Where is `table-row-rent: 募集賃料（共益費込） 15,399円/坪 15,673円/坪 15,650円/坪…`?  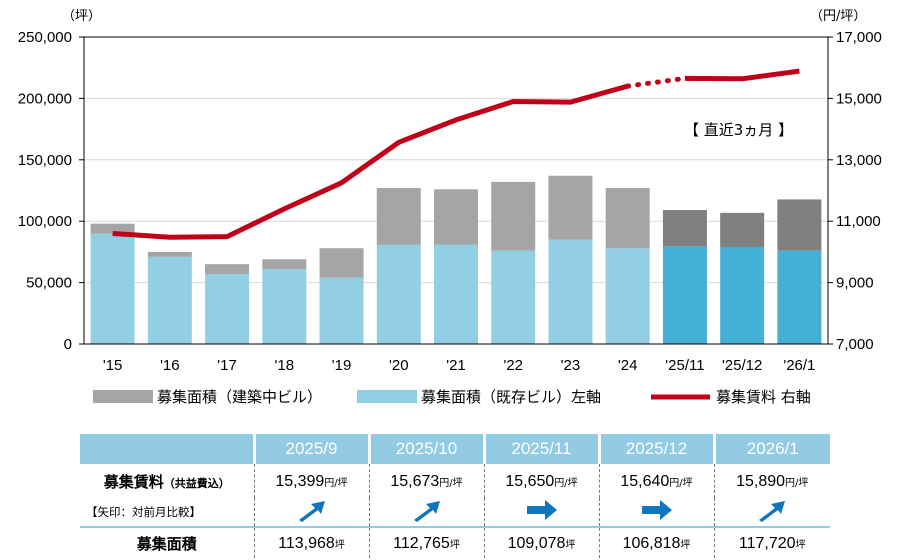 table-row-rent: 募集賃料（共益費込） 15,399円/坪 15,673円/坪 15,650円/坪… is located at coordinates (455, 481).